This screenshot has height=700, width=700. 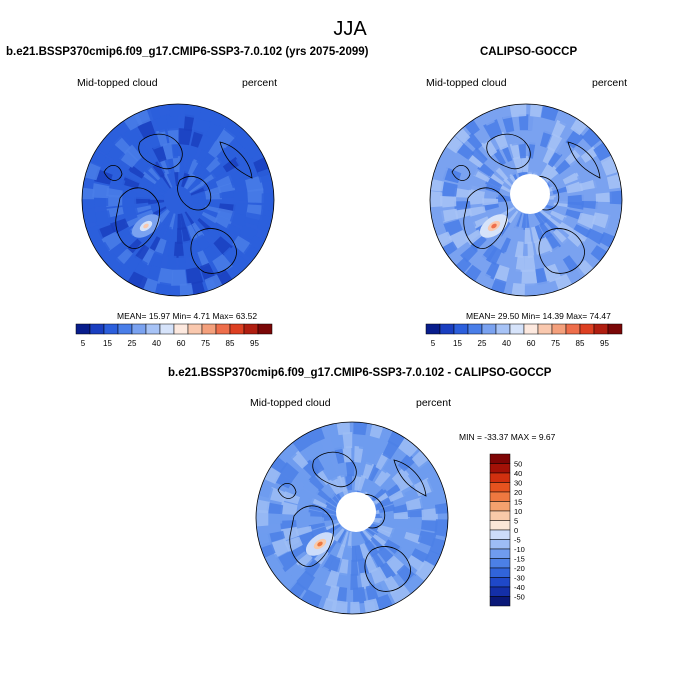 What do you see at coordinates (538, 316) in the screenshot?
I see `panel-2-stats: MEAN= 29.50 Min= 14.39 Max= 74.47` at bounding box center [538, 316].